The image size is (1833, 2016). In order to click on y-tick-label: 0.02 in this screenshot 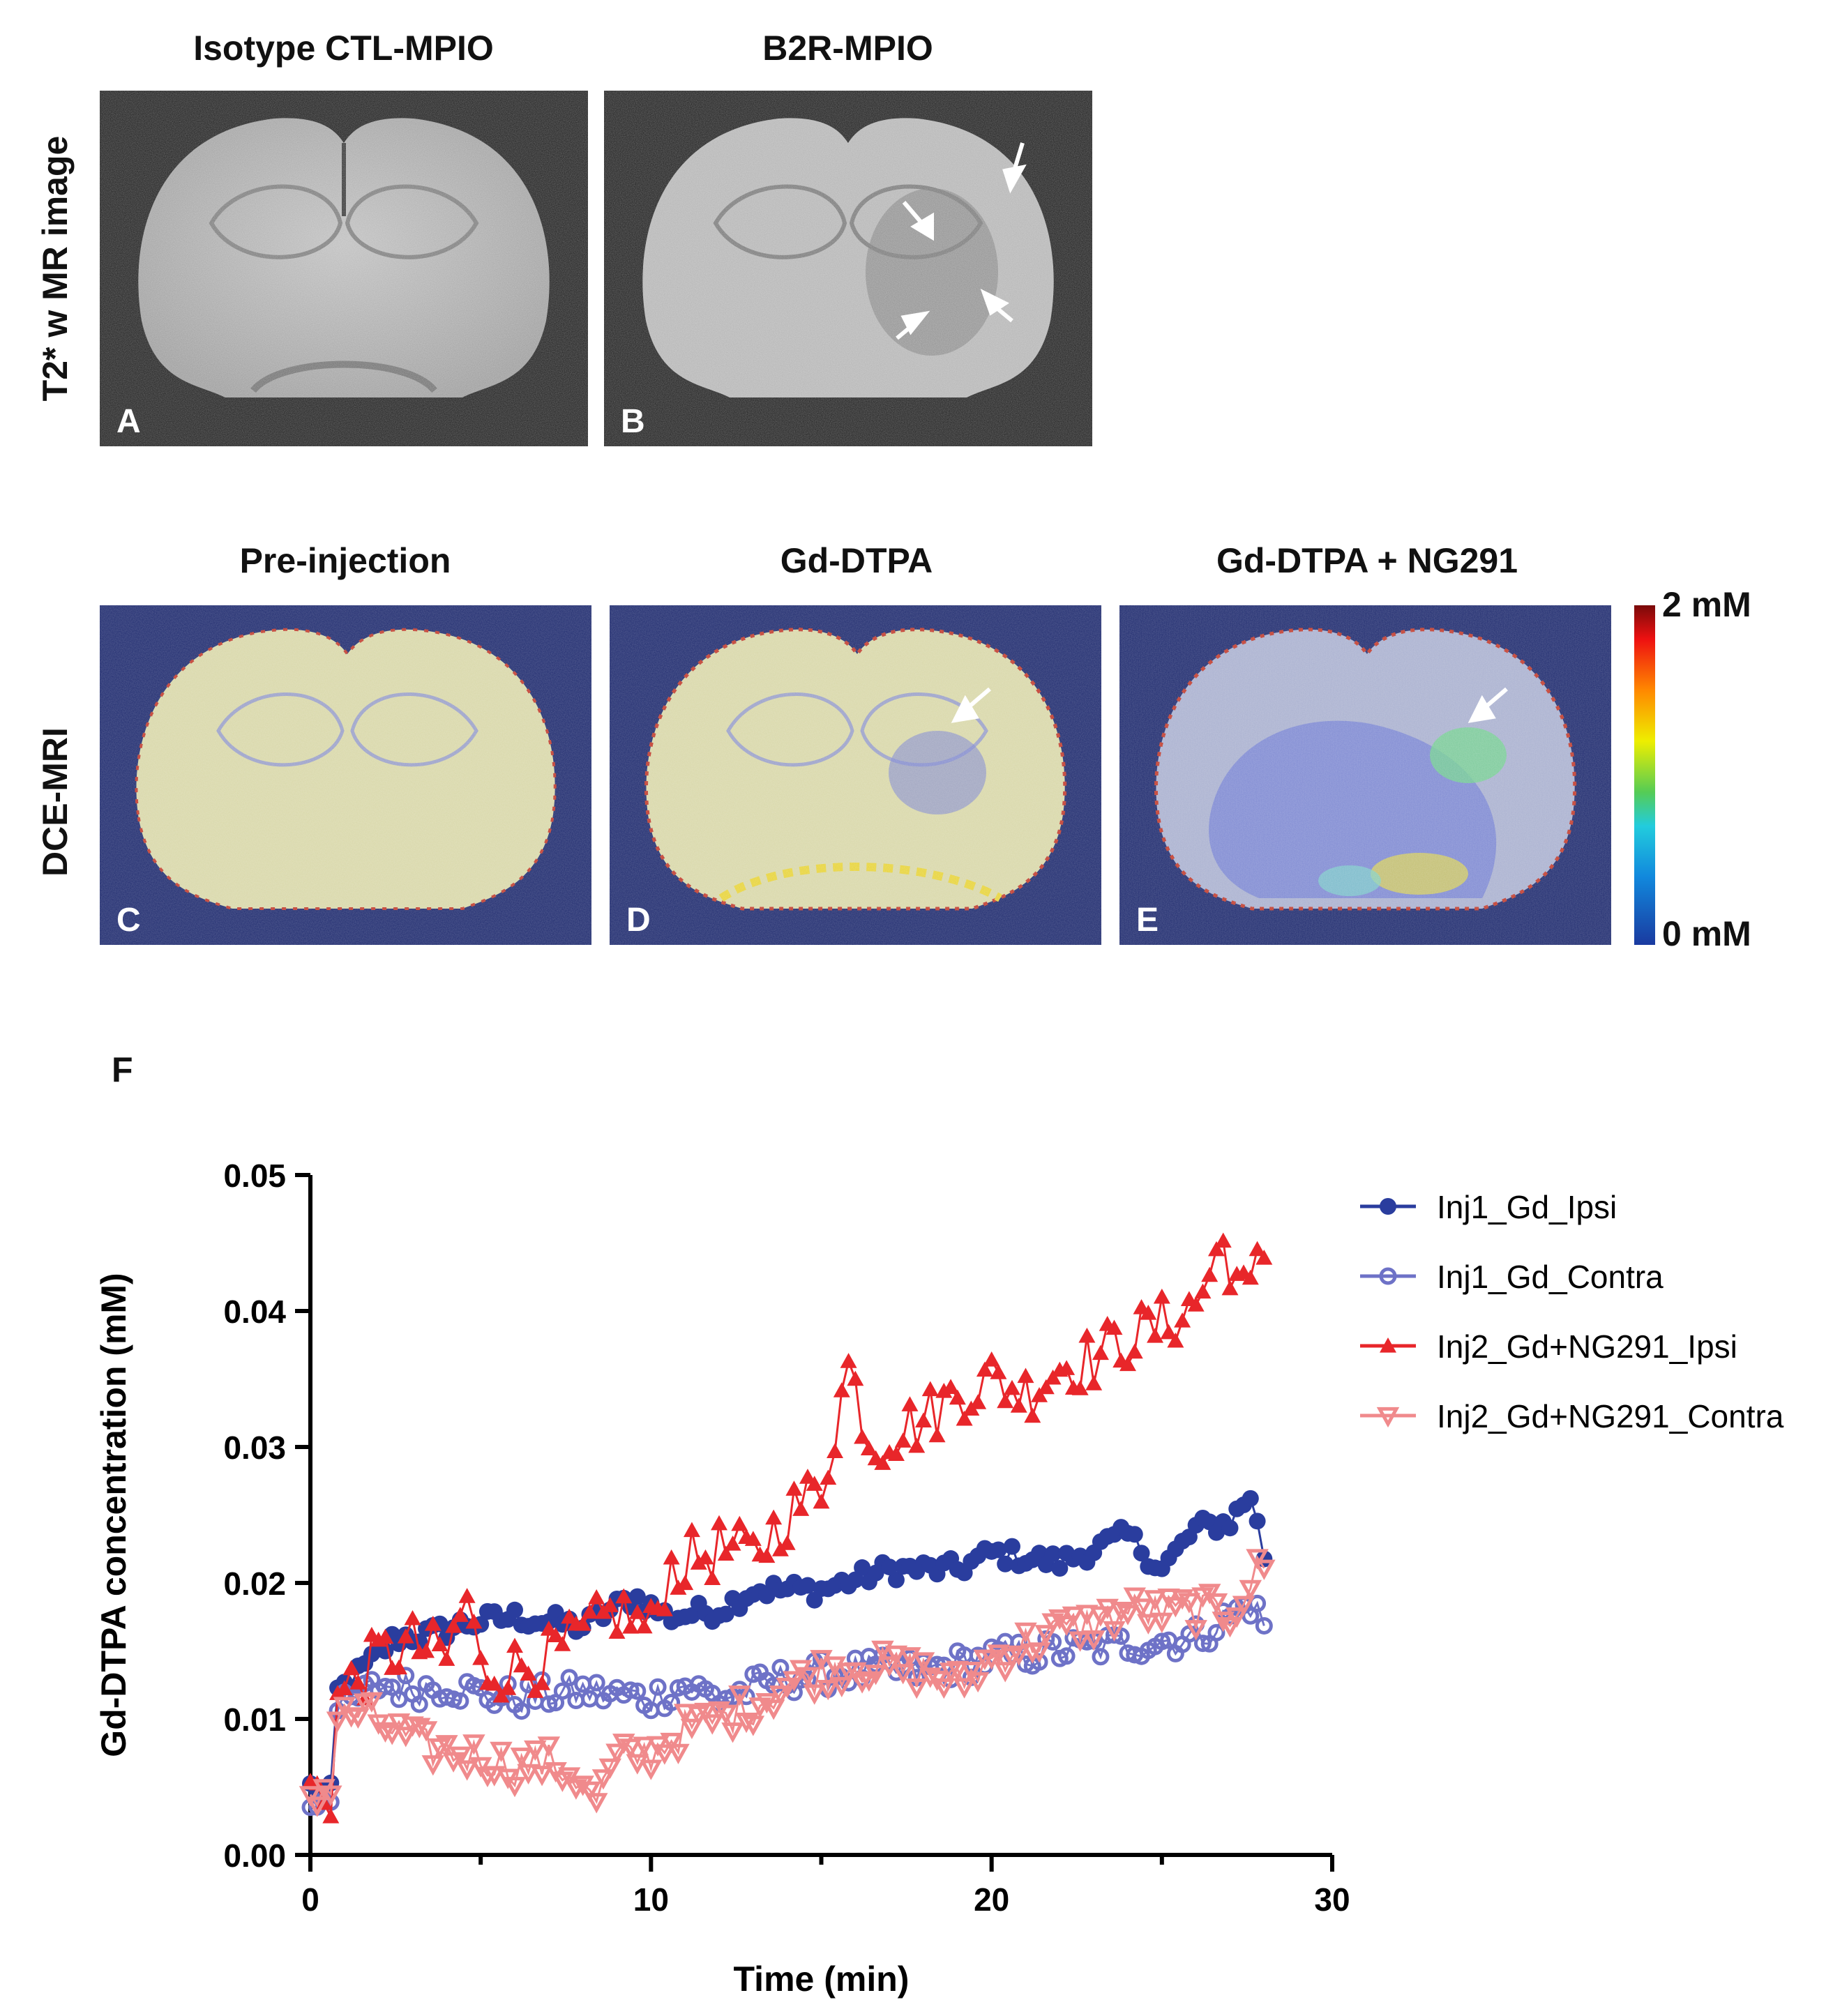, I will do `click(254, 1584)`.